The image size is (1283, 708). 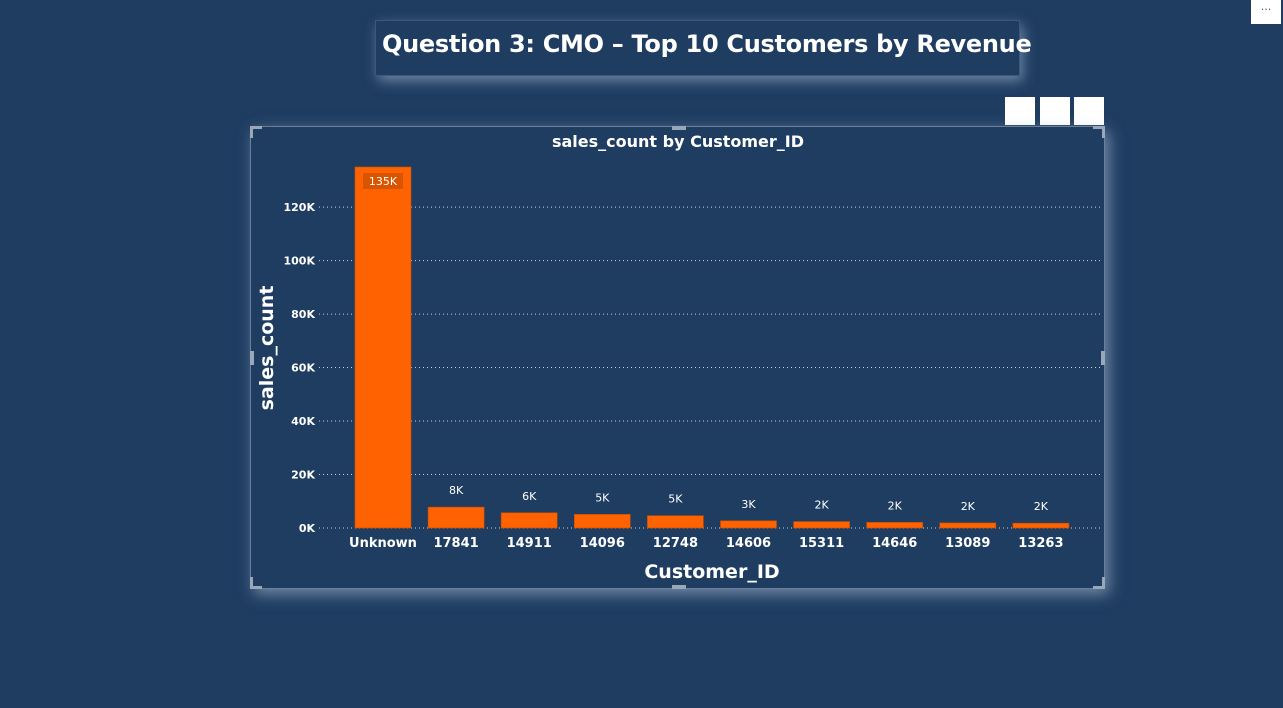 What do you see at coordinates (383, 543) in the screenshot?
I see `x-tick-label: Unknown` at bounding box center [383, 543].